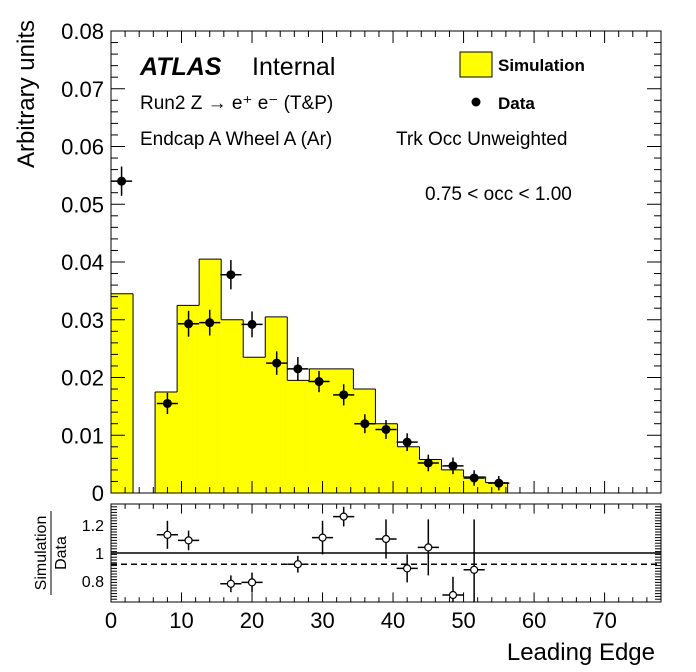  Describe the element at coordinates (236, 103) in the screenshot. I see `annotation-run: Run2 Z → e⁺ e⁻ (T&P)` at that location.